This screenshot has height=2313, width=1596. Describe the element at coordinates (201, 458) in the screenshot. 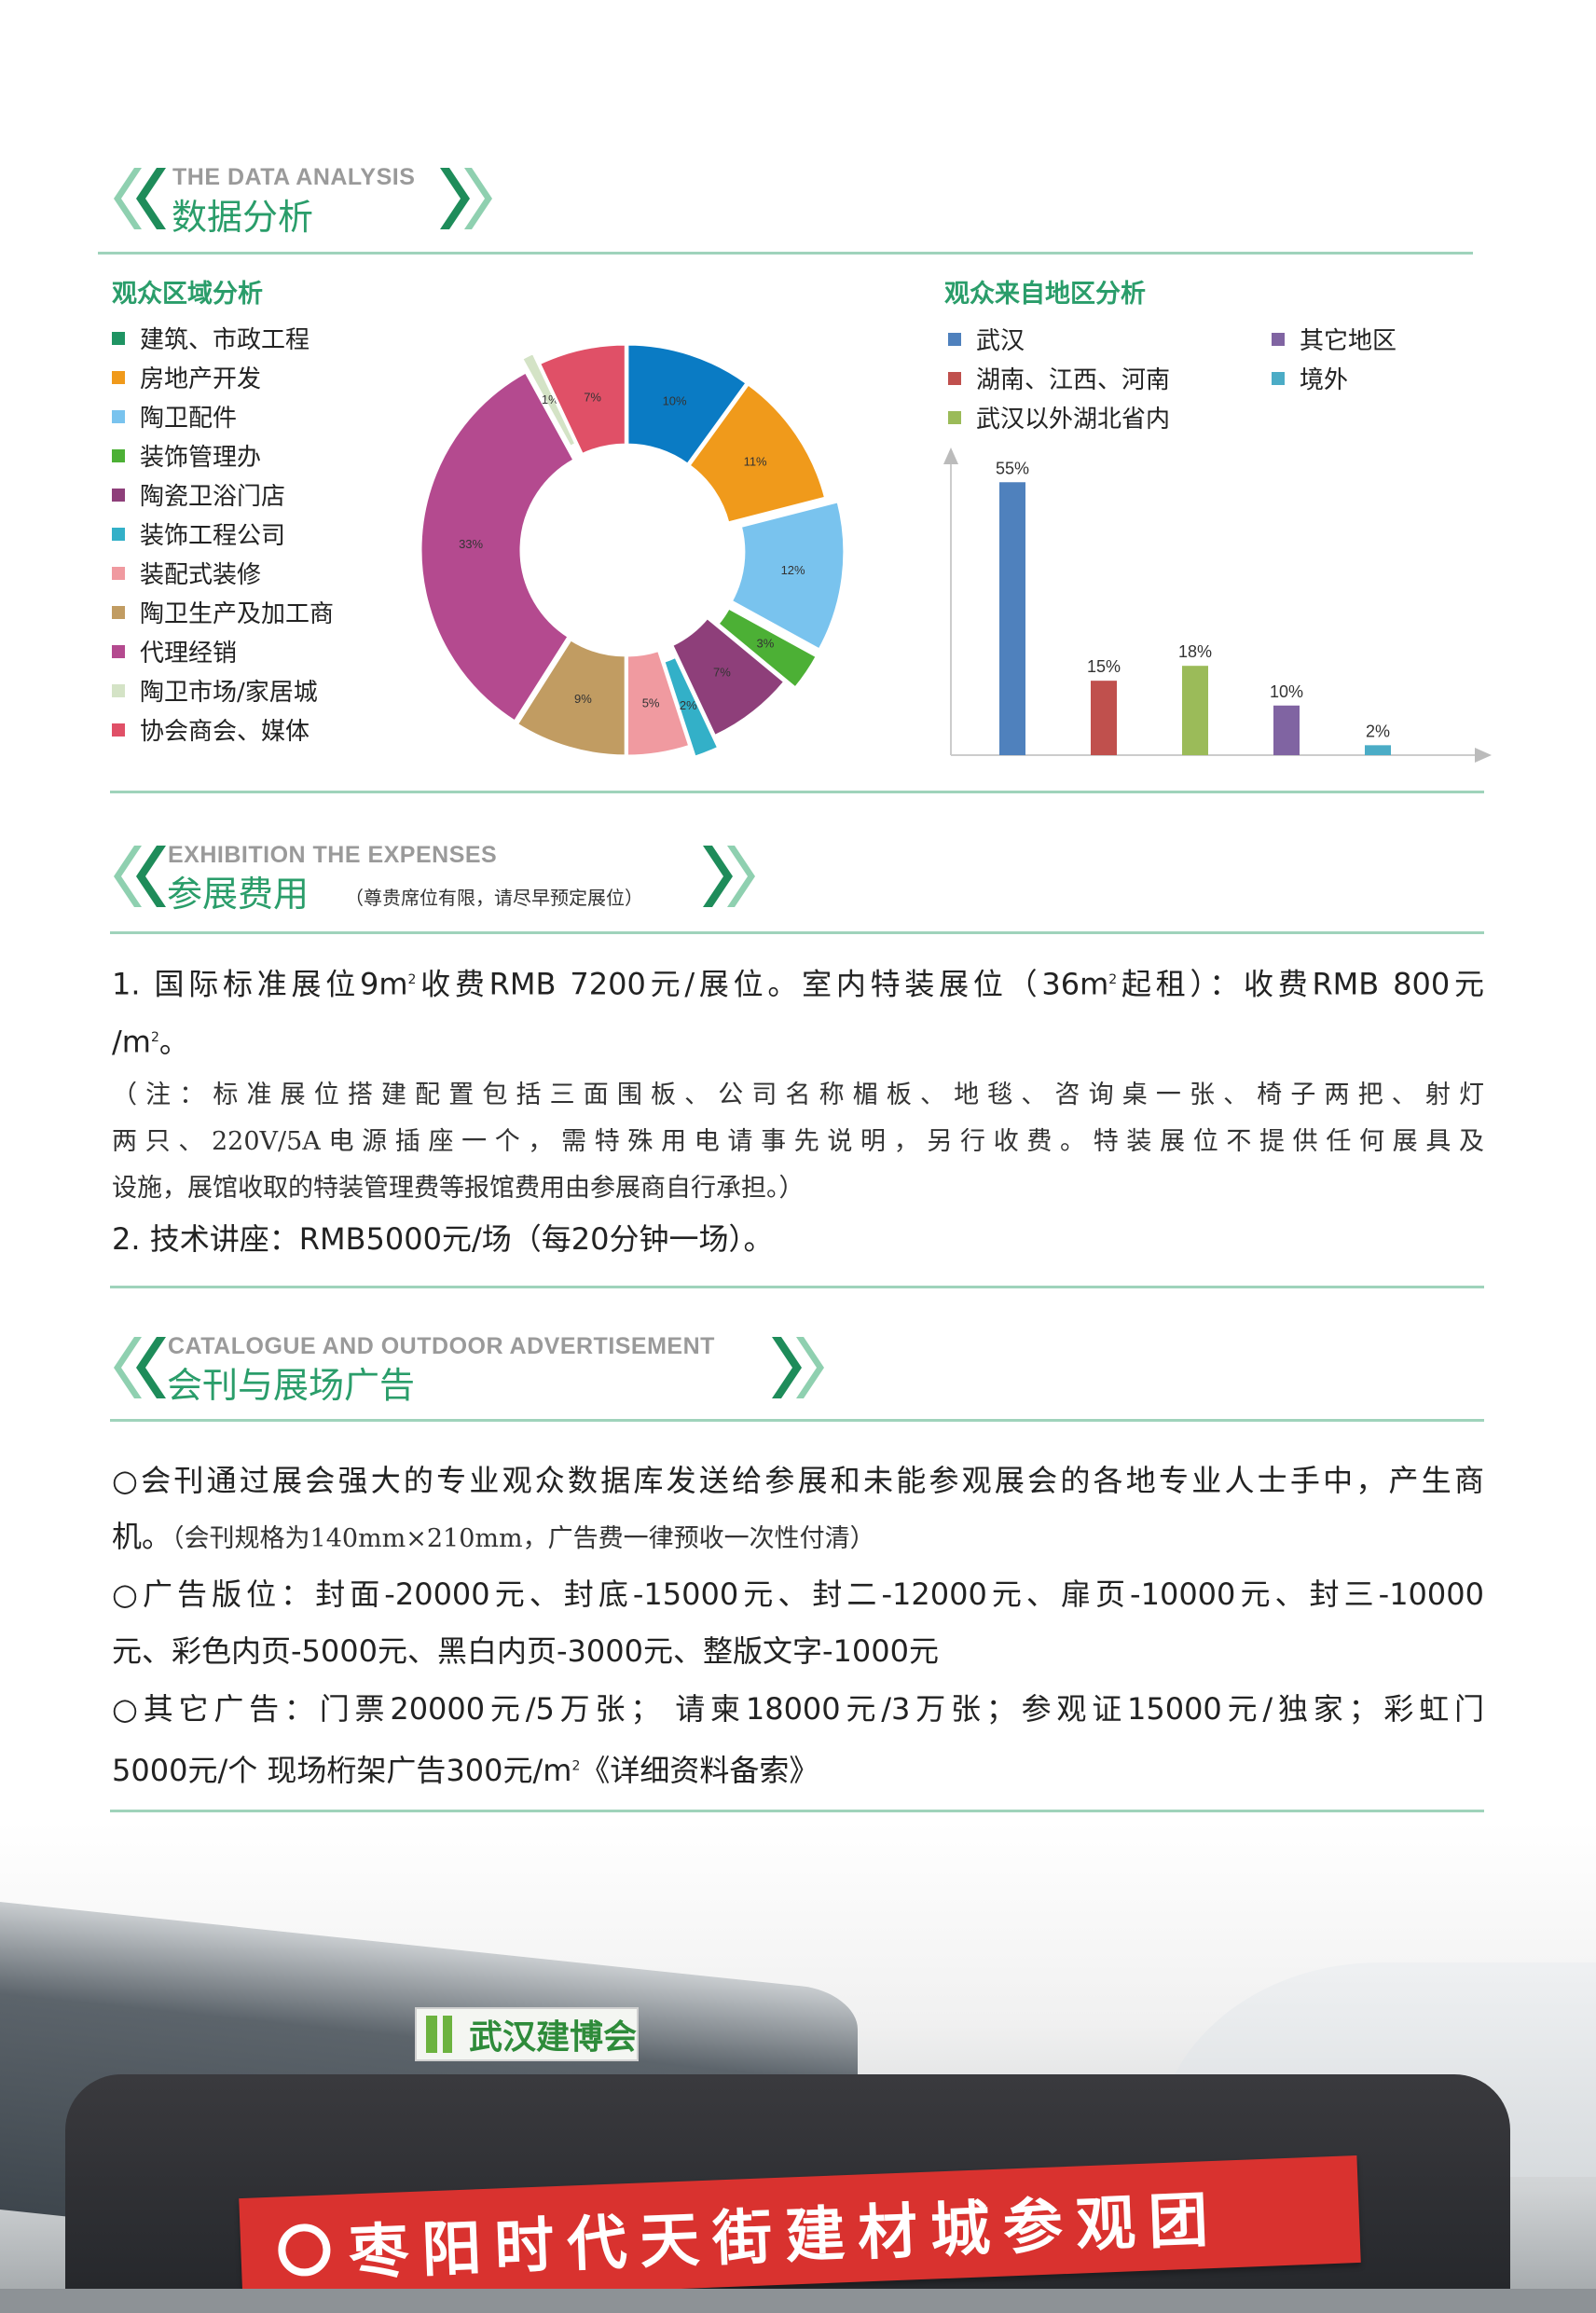

I see `legend-label: 装饰管理办` at that location.